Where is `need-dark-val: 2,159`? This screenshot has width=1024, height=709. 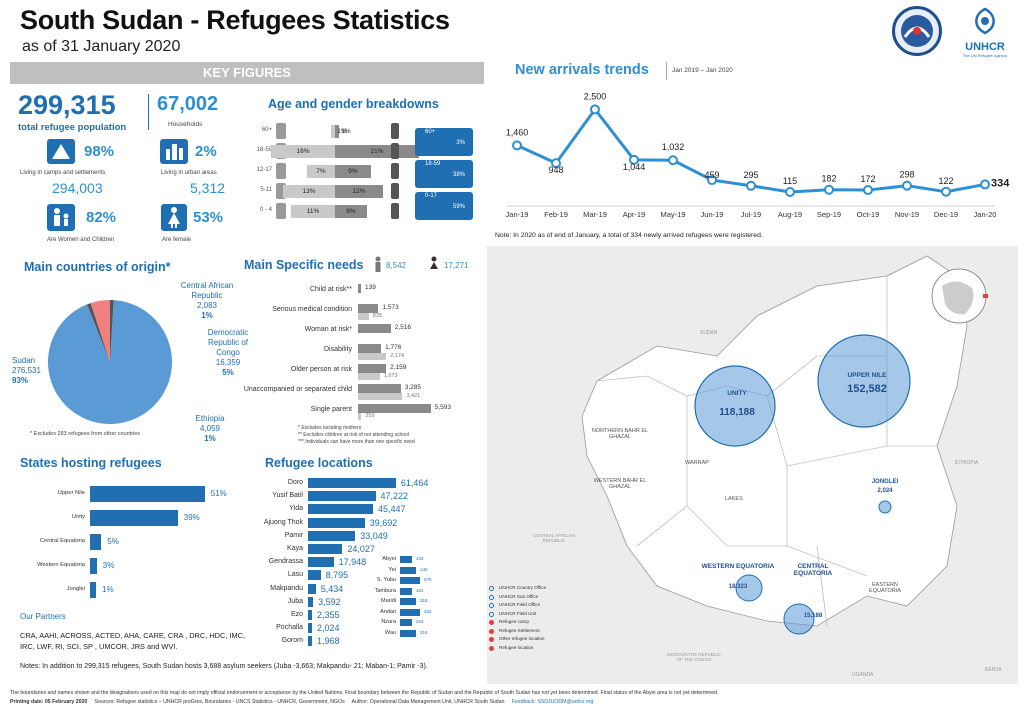 need-dark-val: 2,159 is located at coordinates (398, 367).